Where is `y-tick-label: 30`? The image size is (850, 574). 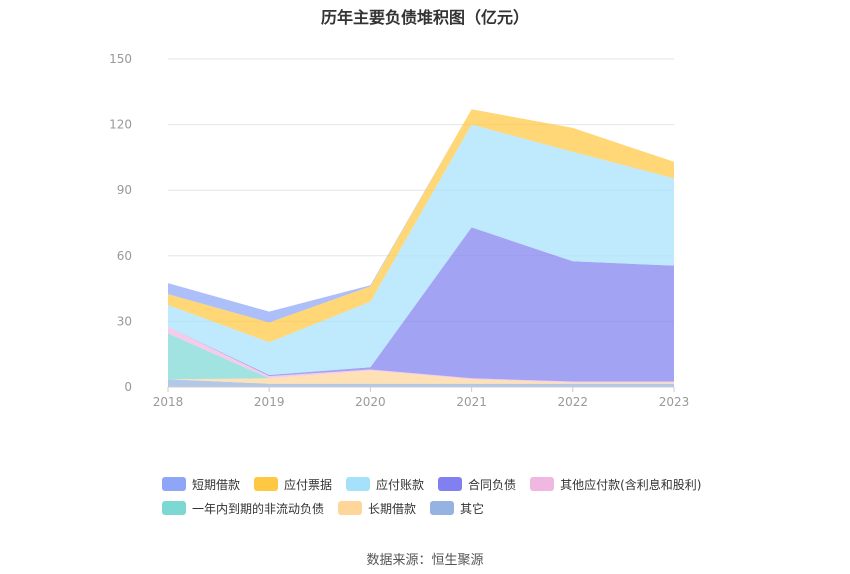
y-tick-label: 30 is located at coordinates (124, 321).